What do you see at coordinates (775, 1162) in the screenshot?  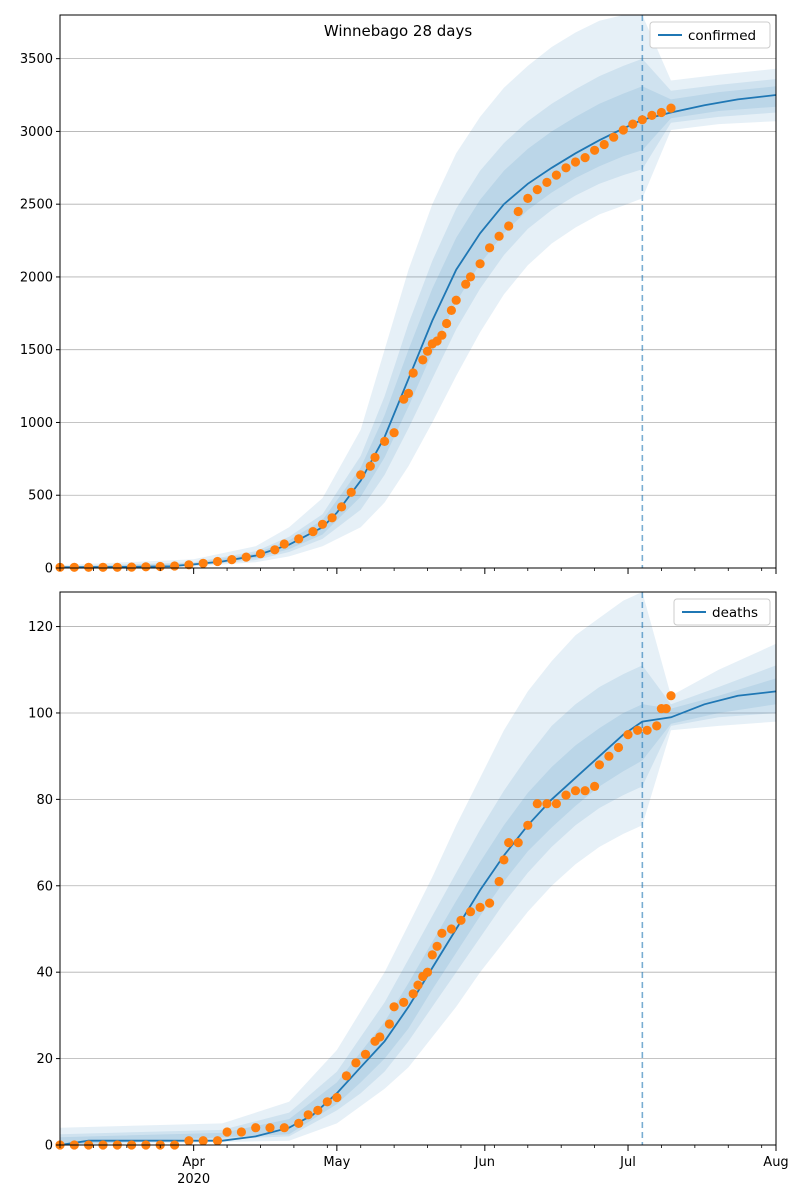 I see `x-tick-label: Aug` at bounding box center [775, 1162].